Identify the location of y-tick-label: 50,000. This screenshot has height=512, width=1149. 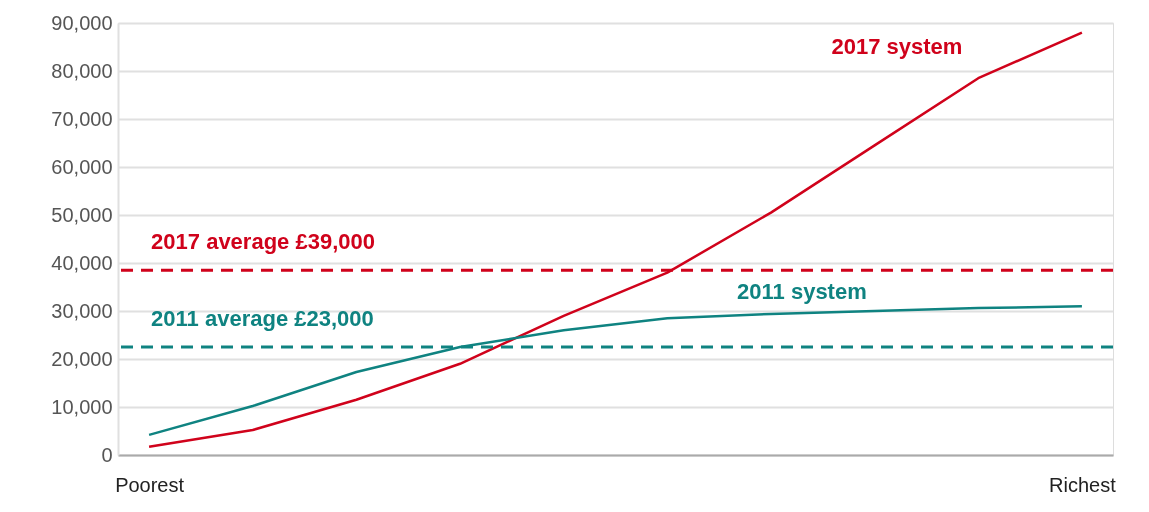
(82, 214).